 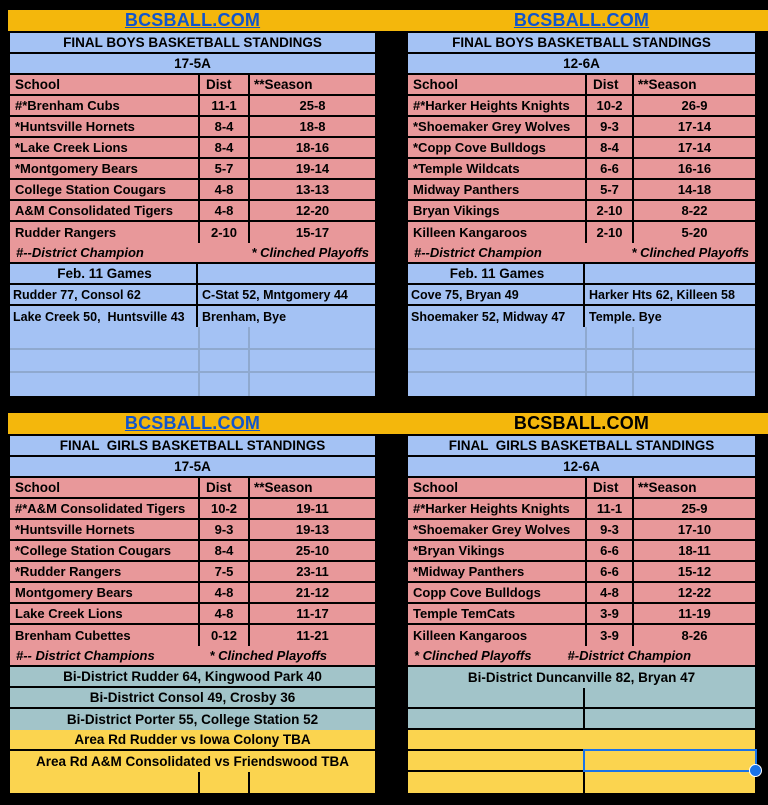 I want to click on team-season-record: 25-10, so click(x=311, y=550).